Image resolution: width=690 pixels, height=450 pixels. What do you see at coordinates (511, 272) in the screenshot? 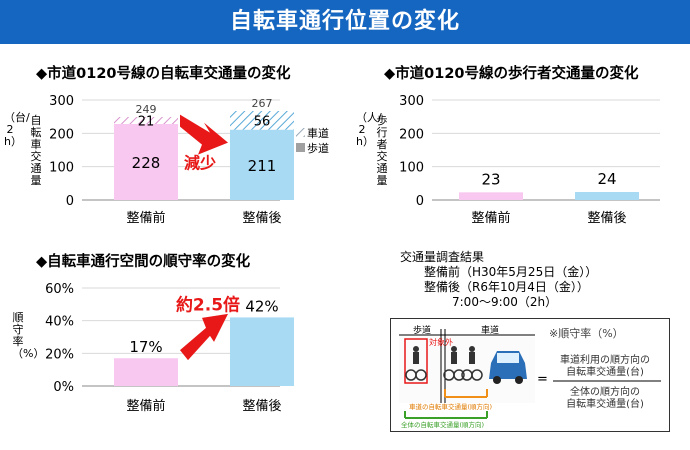
I see `survey-before: 整備前（H30年5月25日（金））` at bounding box center [511, 272].